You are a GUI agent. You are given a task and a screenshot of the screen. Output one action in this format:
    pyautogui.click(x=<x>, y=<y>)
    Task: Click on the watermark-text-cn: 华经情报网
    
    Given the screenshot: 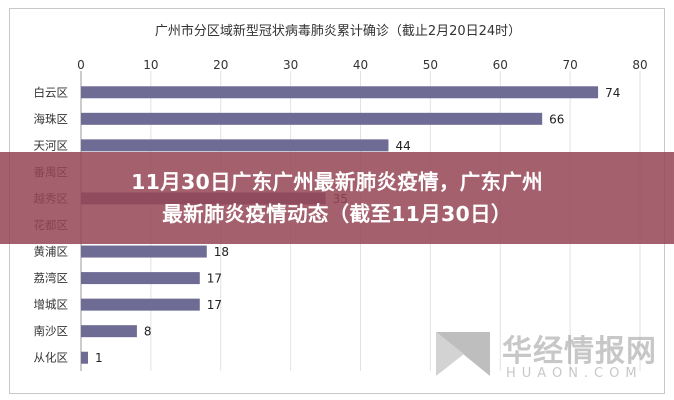 What is the action you would take?
    pyautogui.click(x=579, y=351)
    